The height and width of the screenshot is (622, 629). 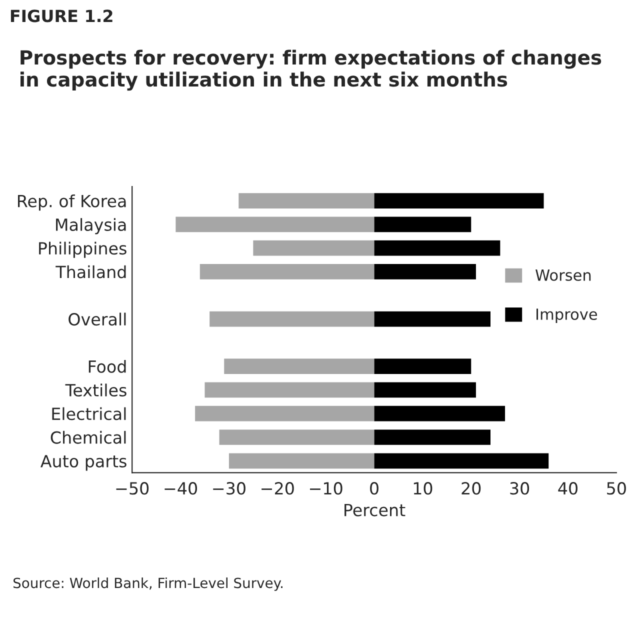 I want to click on y-tick-label: Food, so click(x=107, y=366).